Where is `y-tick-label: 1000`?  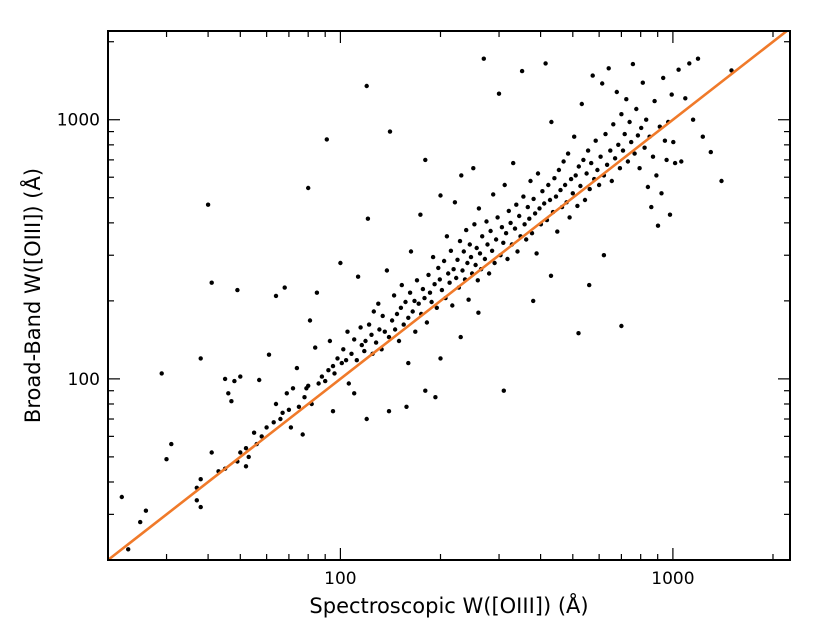
y-tick-label: 1000 is located at coordinates (78, 121).